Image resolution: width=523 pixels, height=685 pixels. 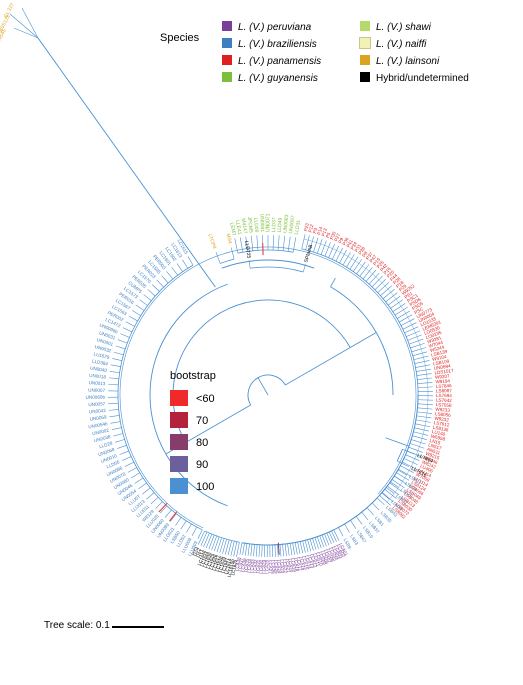 I want to click on legend-item-peruviana: L. (V.) peruviana, so click(x=266, y=27).